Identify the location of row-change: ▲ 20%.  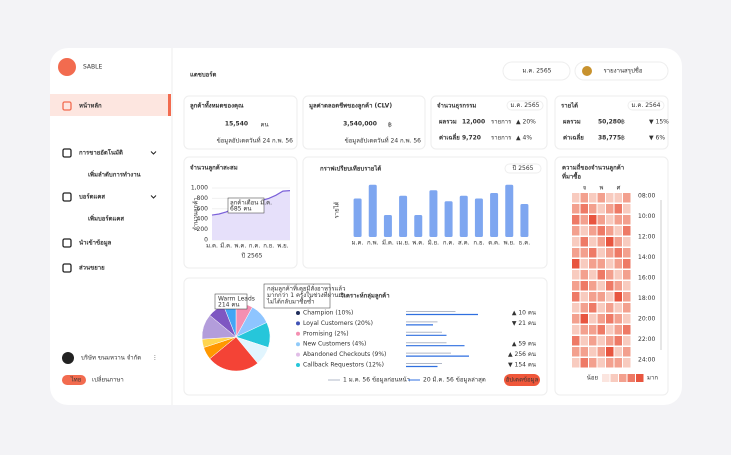
(526, 122).